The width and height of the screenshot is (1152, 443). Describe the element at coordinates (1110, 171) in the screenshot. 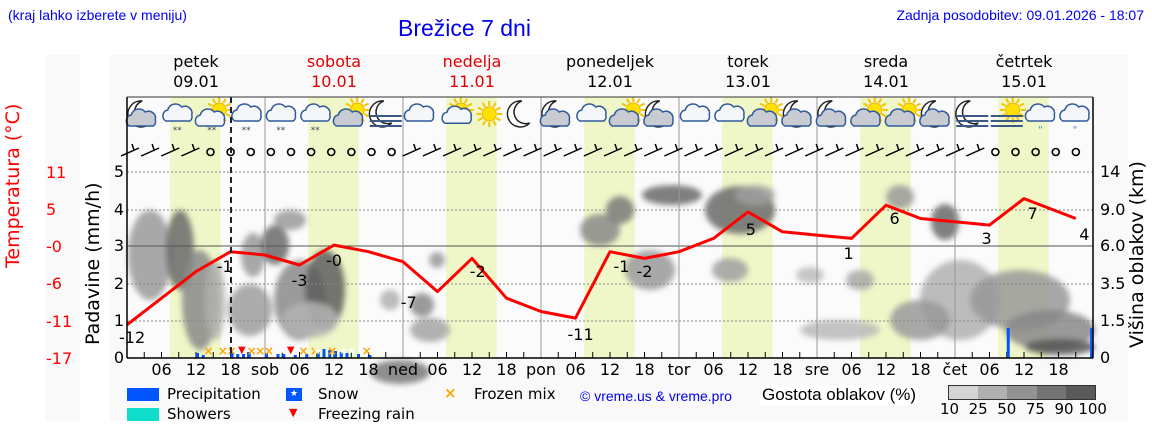

I see `cloud-height-tick: 14` at that location.